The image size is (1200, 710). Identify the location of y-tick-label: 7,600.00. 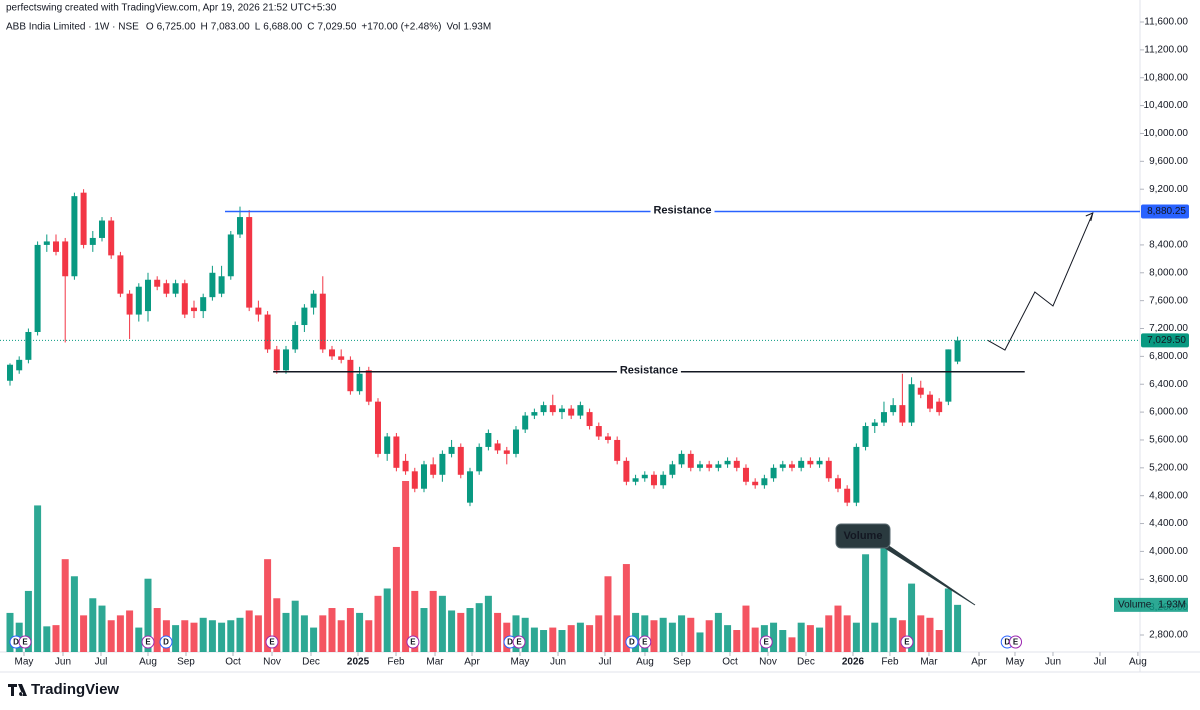
(1168, 300).